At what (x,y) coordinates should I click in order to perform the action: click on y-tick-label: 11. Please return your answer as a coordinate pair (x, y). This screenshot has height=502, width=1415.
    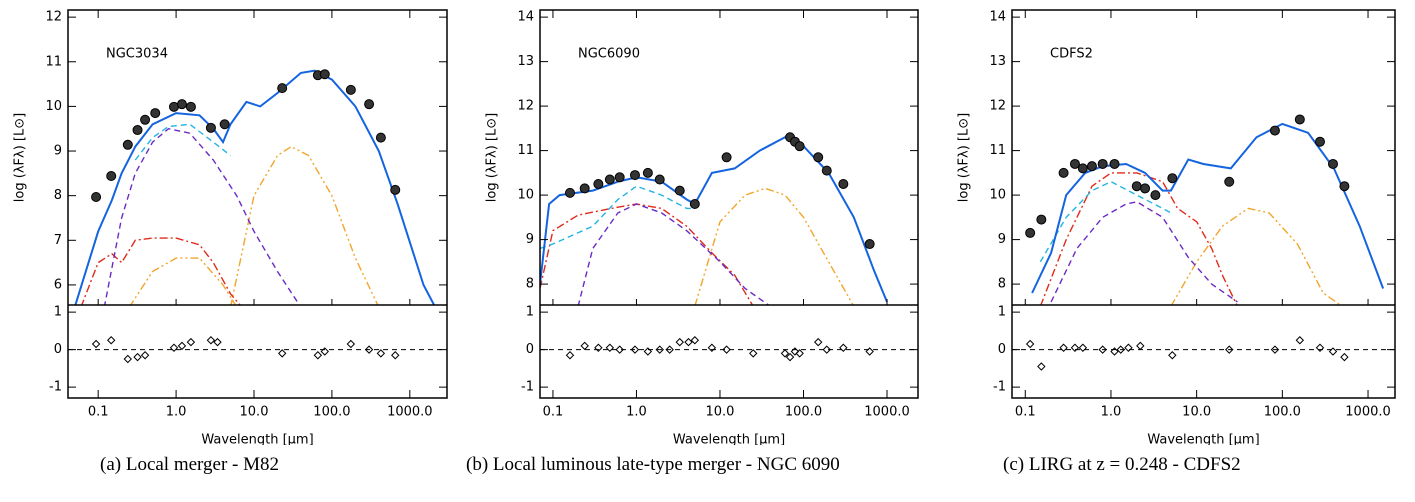
    Looking at the image, I should click on (997, 150).